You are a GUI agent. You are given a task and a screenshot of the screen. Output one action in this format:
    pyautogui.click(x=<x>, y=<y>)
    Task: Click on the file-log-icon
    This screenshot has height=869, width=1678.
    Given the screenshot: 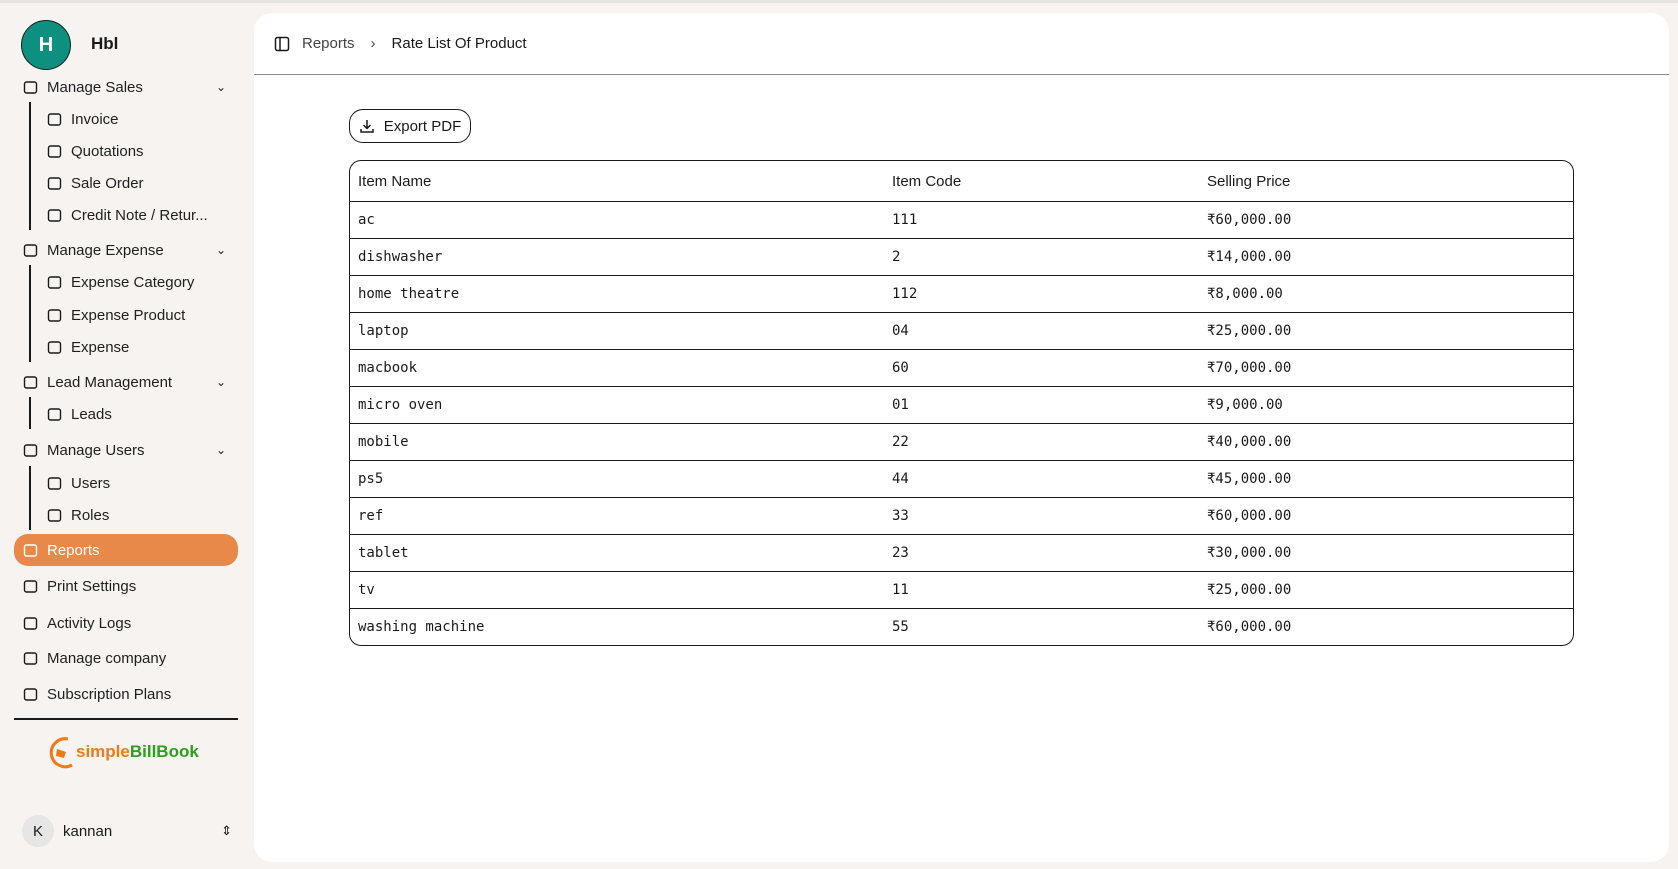 What is the action you would take?
    pyautogui.click(x=30, y=623)
    